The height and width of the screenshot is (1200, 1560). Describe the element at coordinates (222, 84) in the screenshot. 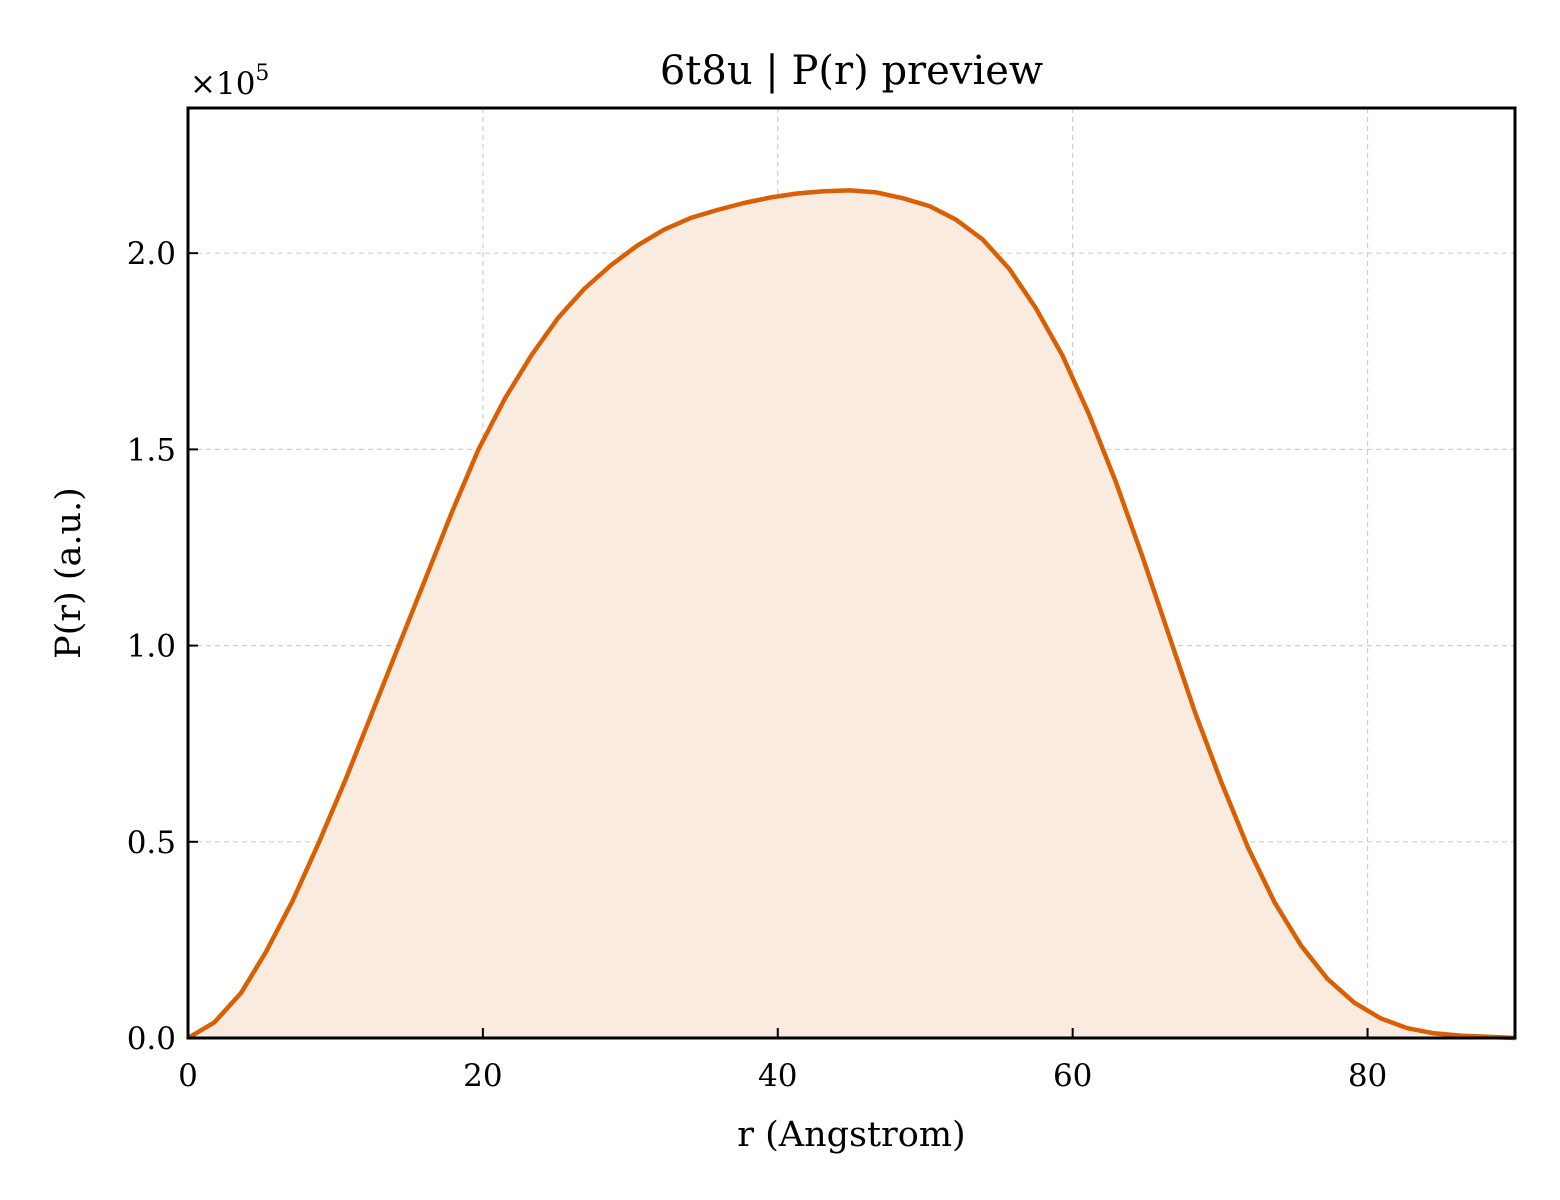

I see `y-multiplier-base: ×10` at that location.